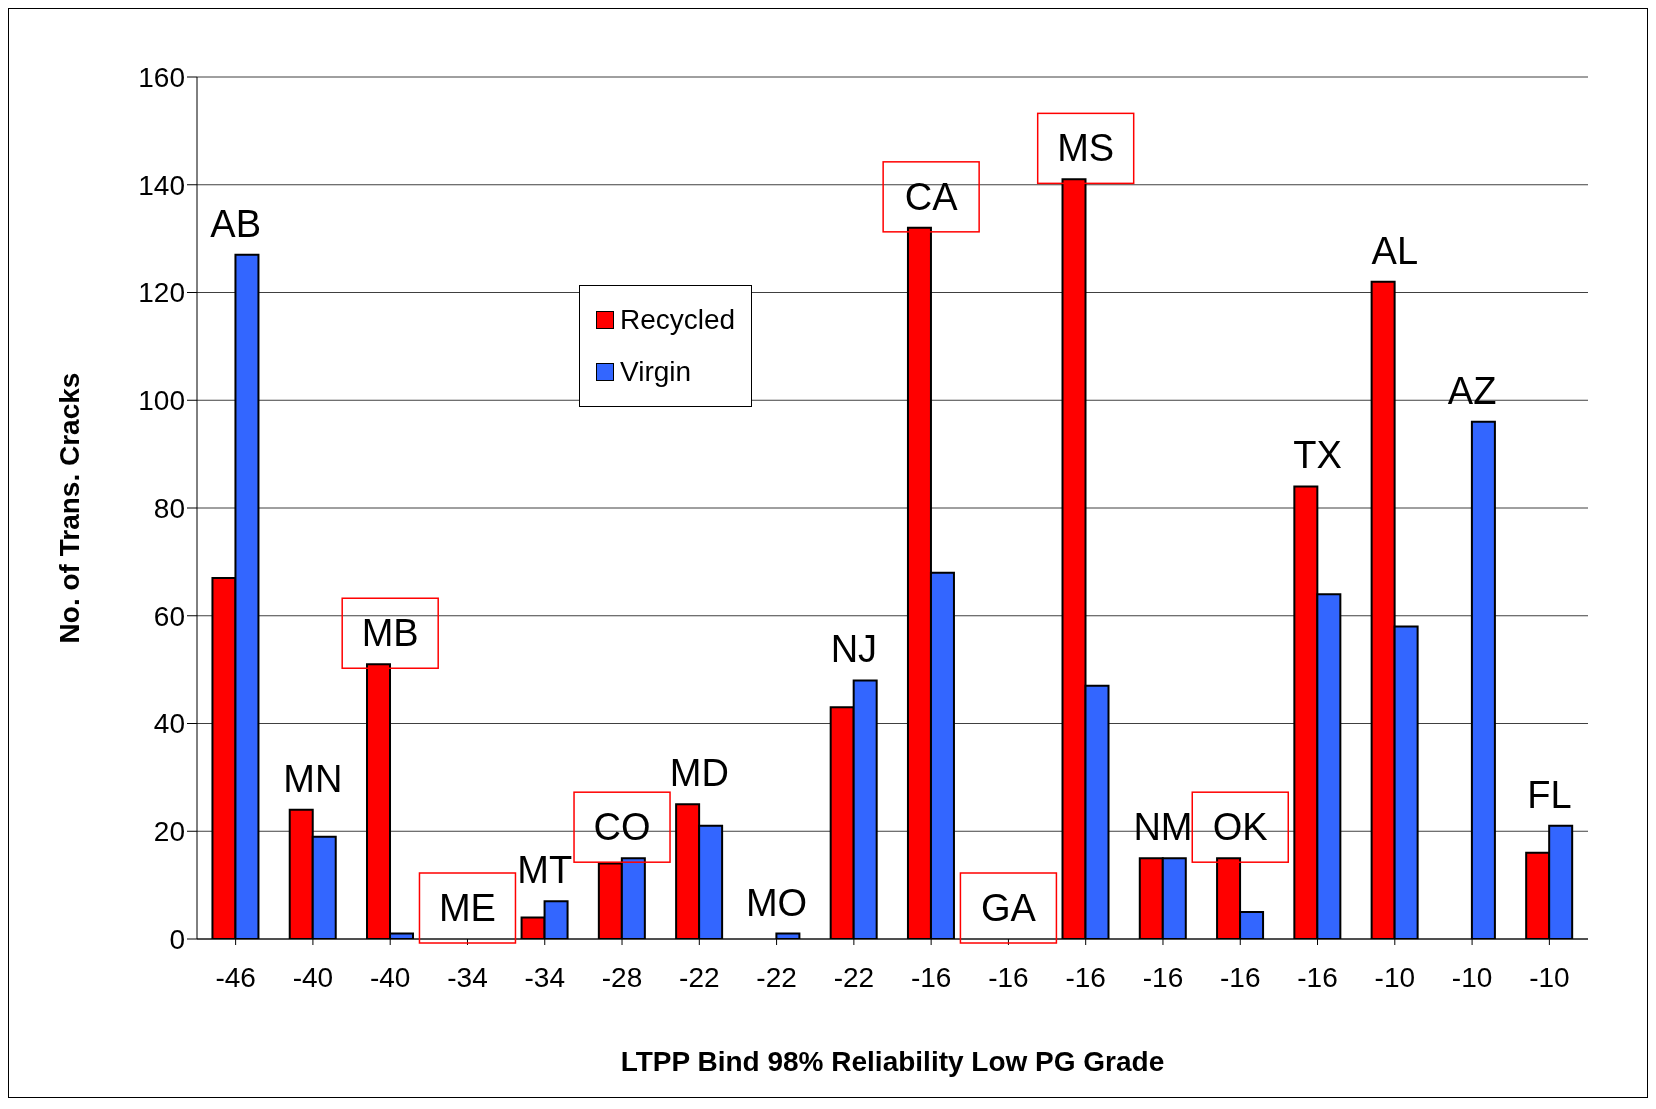 This screenshot has width=1656, height=1109. What do you see at coordinates (931, 196) in the screenshot?
I see `annotation: CA` at bounding box center [931, 196].